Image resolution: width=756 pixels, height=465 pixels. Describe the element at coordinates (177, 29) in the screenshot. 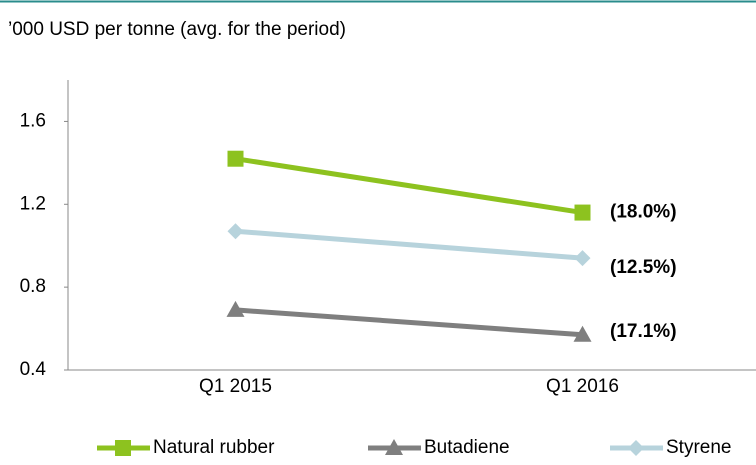

I see `chart-title: ’000 USD per tonne (avg. for the period)` at that location.